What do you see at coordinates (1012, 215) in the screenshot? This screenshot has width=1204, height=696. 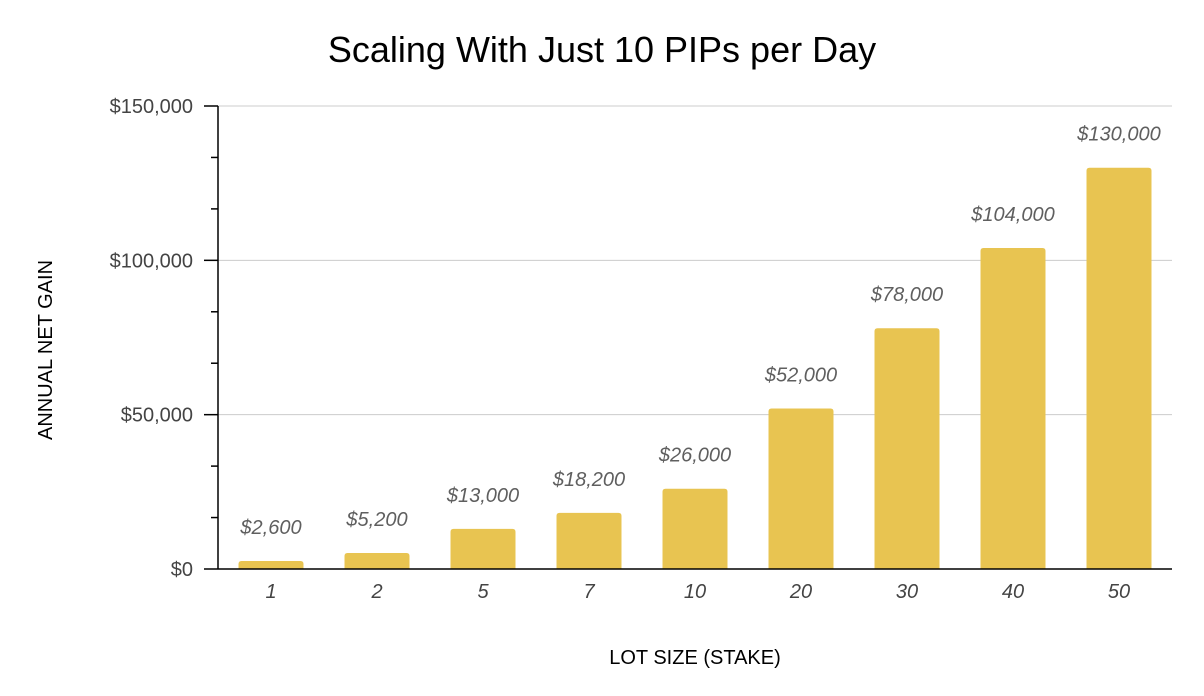 I see `data-label: $104,000` at bounding box center [1012, 215].